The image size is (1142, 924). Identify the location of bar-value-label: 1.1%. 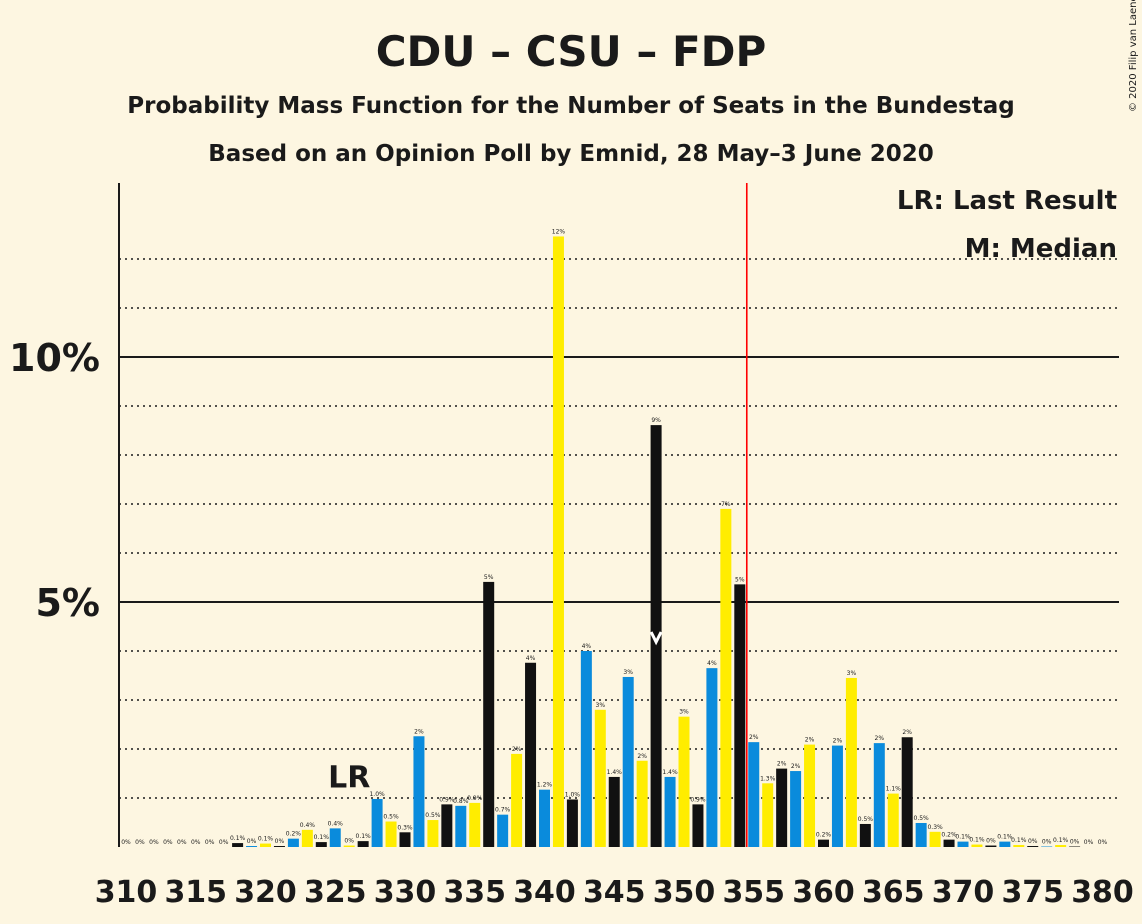
(894, 789).